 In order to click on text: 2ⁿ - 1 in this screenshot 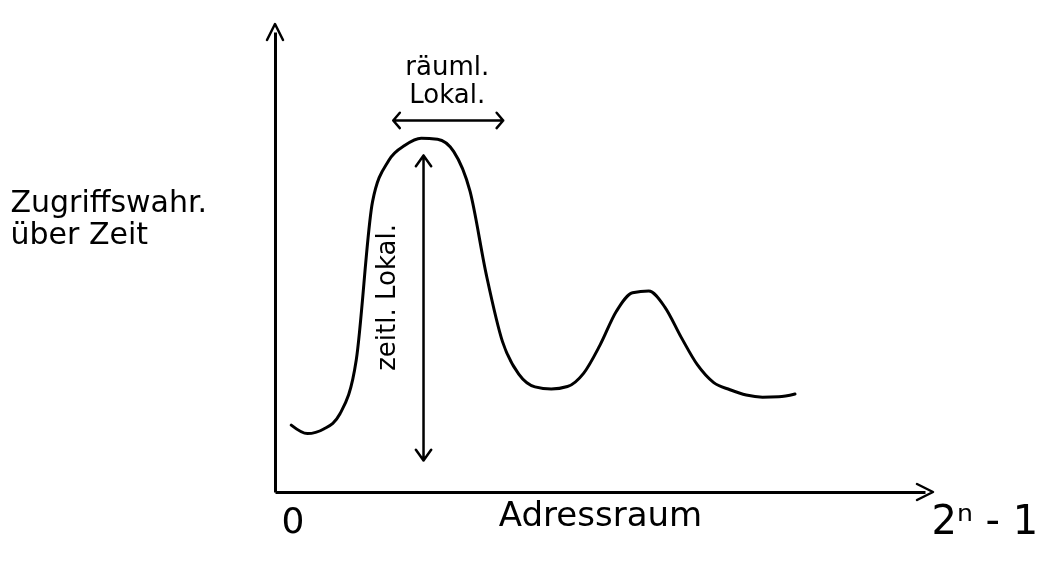, I will do `click(985, 520)`.